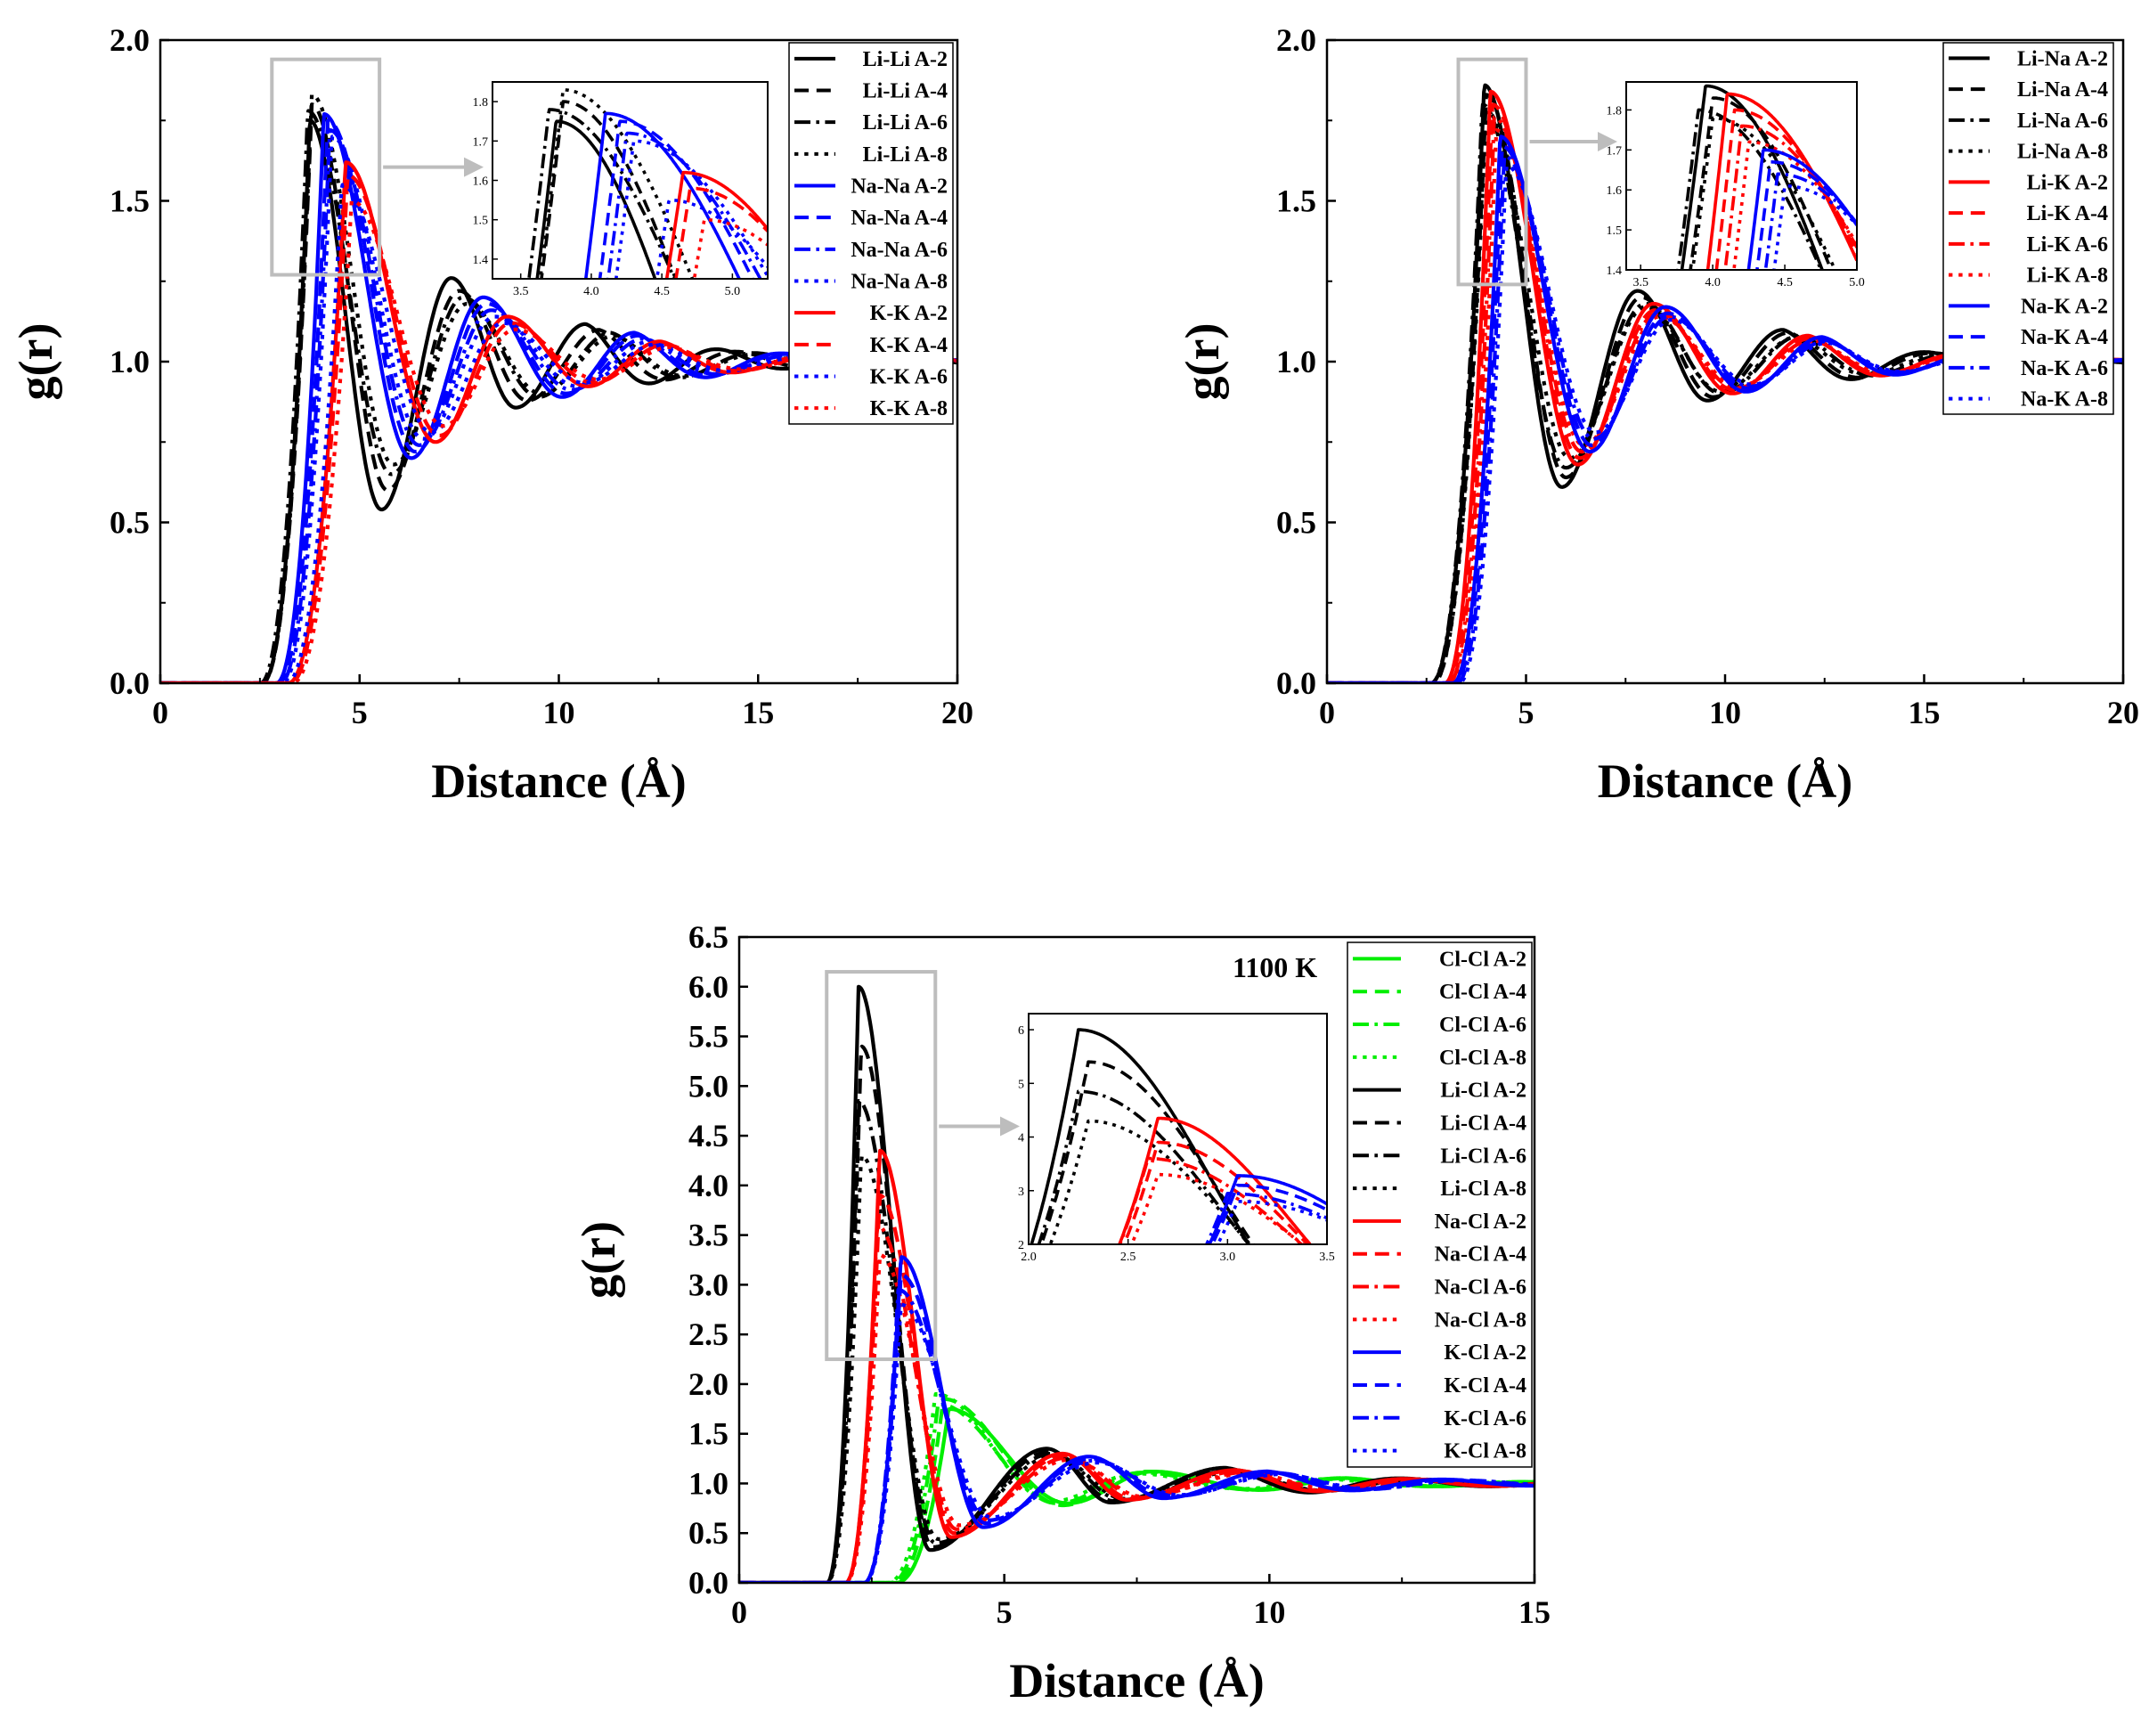 The height and width of the screenshot is (1736, 2149). I want to click on y-tick-label: 2.0, so click(708, 1384).